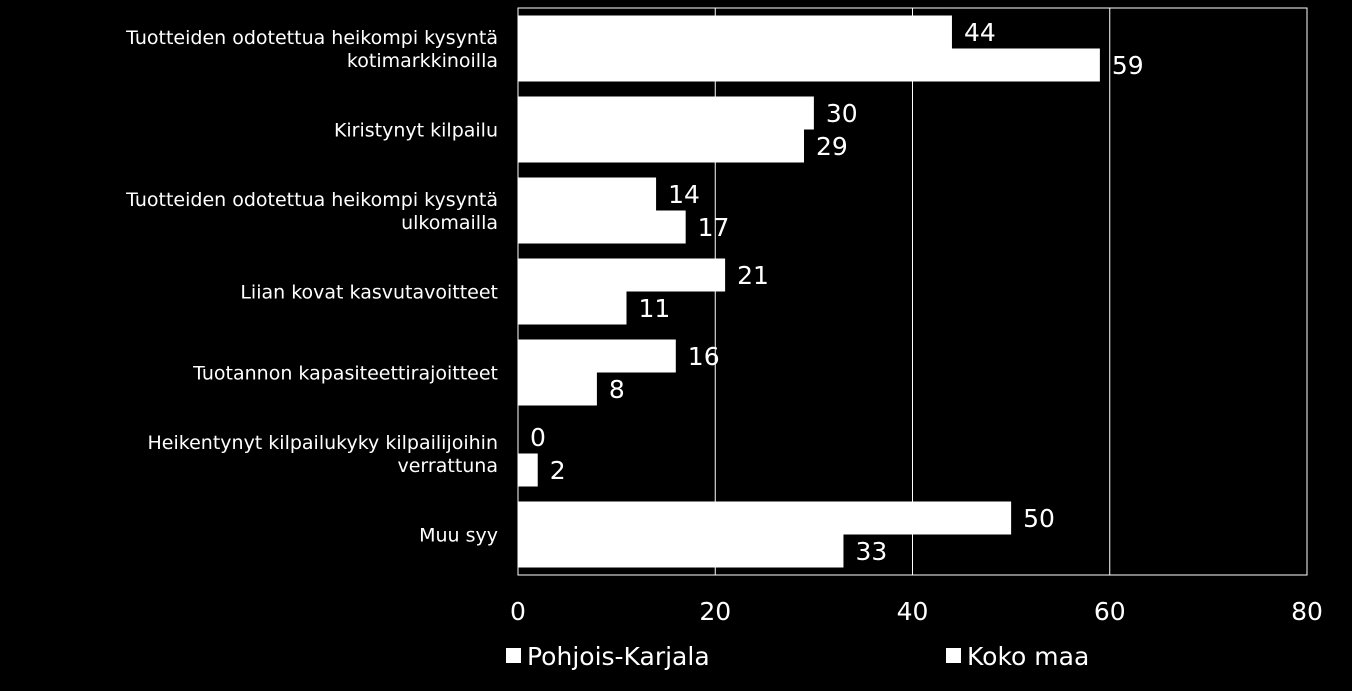 This screenshot has height=691, width=1352. Describe the element at coordinates (538, 437) in the screenshot. I see `data-label: 0` at that location.